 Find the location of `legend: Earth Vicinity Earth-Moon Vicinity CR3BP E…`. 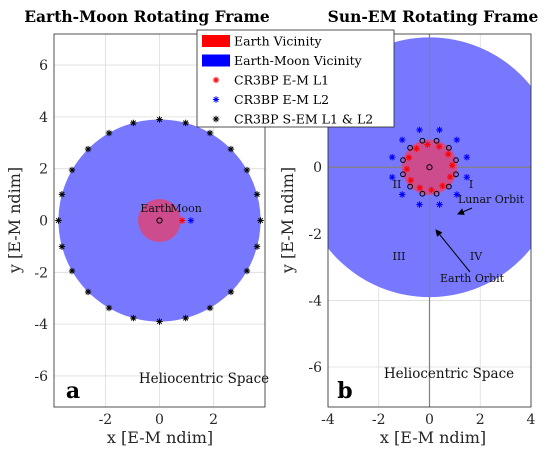

legend: Earth Vicinity Earth-Moon Vicinity CR3BP E… is located at coordinates (295, 78).